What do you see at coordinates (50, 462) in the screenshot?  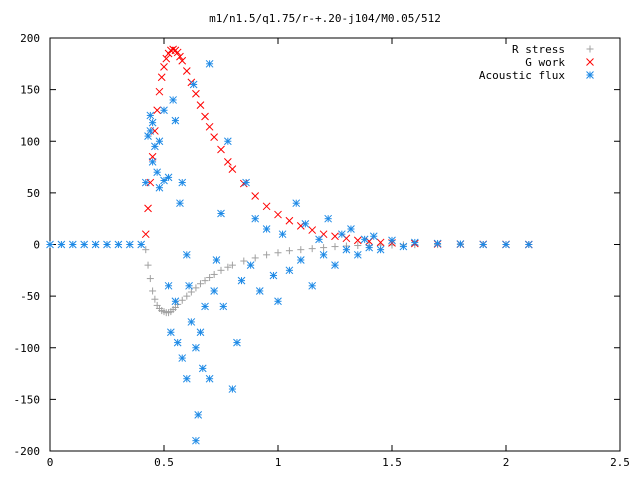 I see `x-tick-label: 0` at bounding box center [50, 462].